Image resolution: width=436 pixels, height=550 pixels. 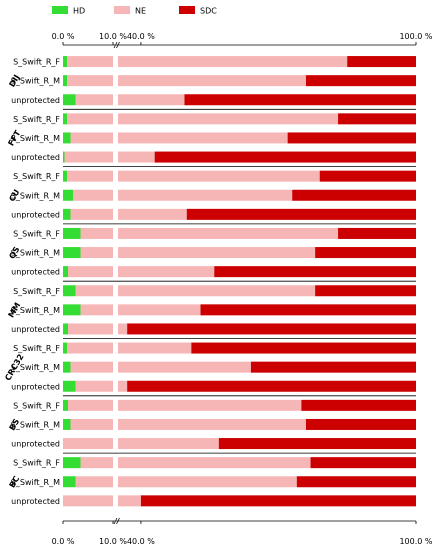 I want to click on bar-dij-0-ne-right, so click(x=233, y=62).